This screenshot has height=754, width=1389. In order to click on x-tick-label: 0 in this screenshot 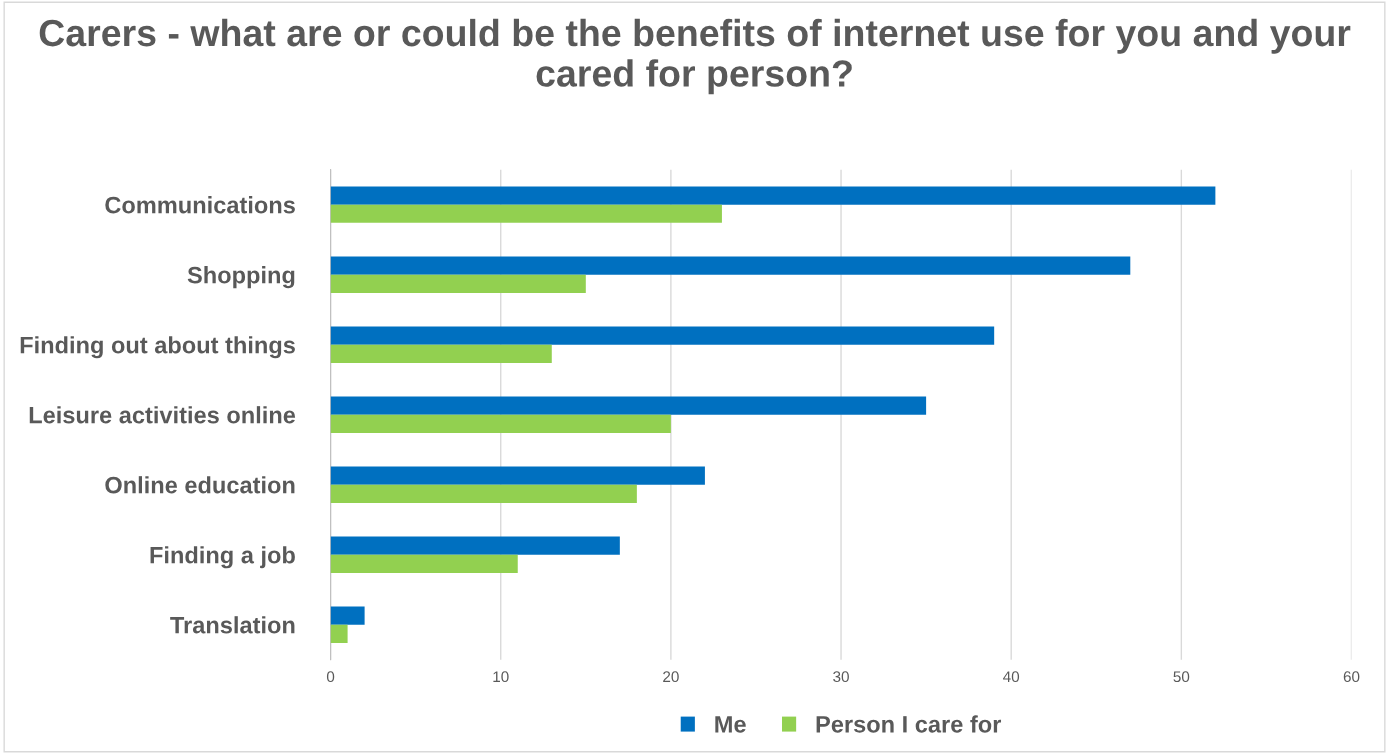, I will do `click(330, 677)`.